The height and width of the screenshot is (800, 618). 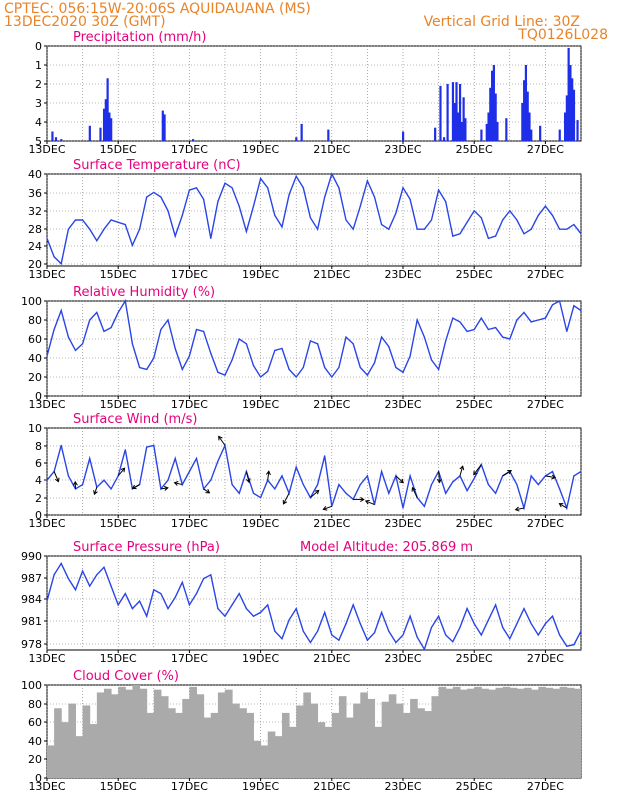 I want to click on y-tick-label: 36, so click(x=35, y=193).